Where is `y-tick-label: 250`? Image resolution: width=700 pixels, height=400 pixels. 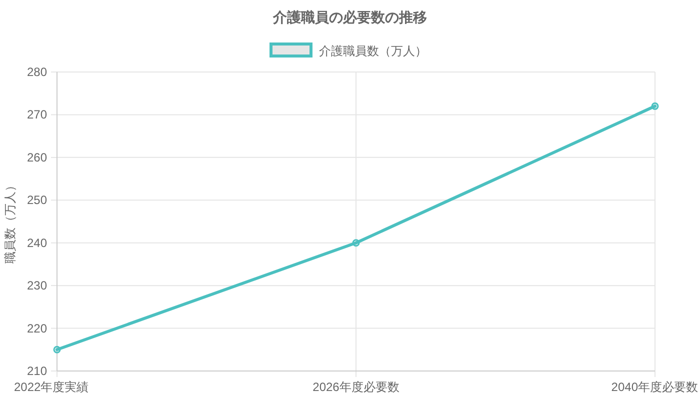
y-tick-label: 250 is located at coordinates (37, 200).